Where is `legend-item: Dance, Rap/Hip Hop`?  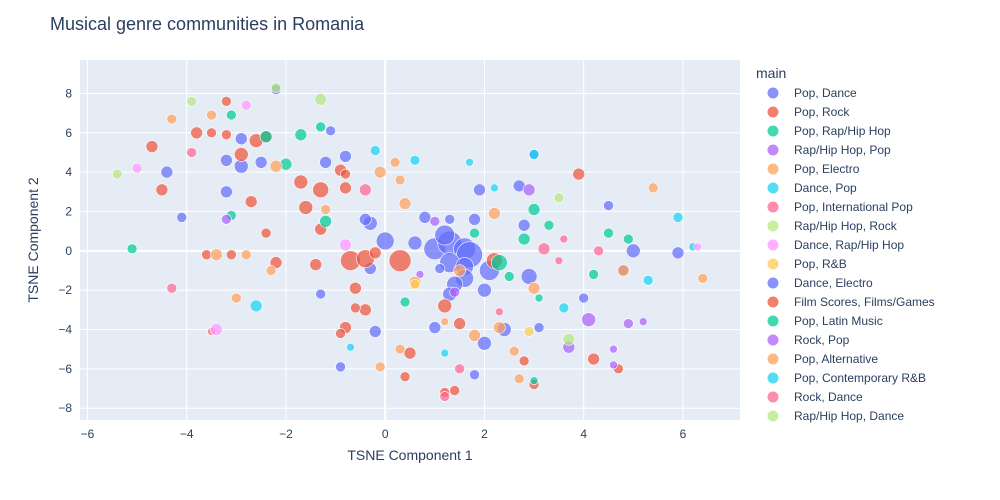 legend-item: Dance, Rap/Hip Hop is located at coordinates (836, 245).